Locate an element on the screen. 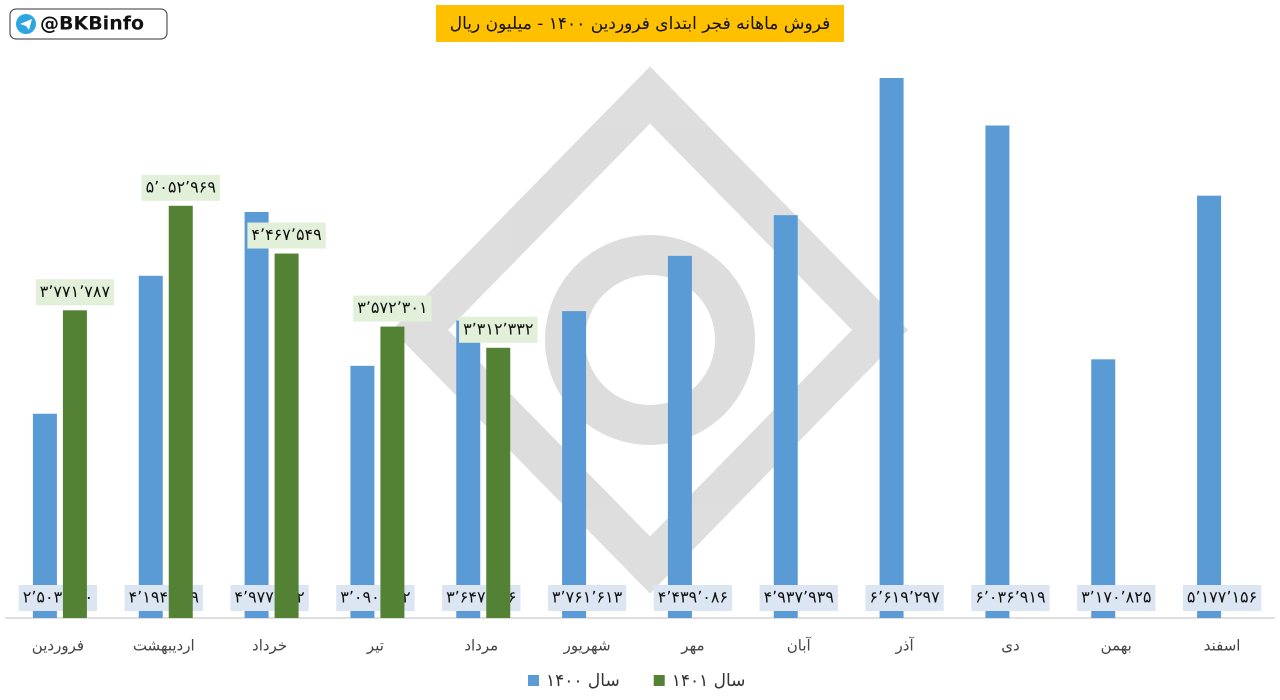 The image size is (1280, 700). value-label: ۳٬۷۶۱٬۶۱۳ is located at coordinates (587, 597).